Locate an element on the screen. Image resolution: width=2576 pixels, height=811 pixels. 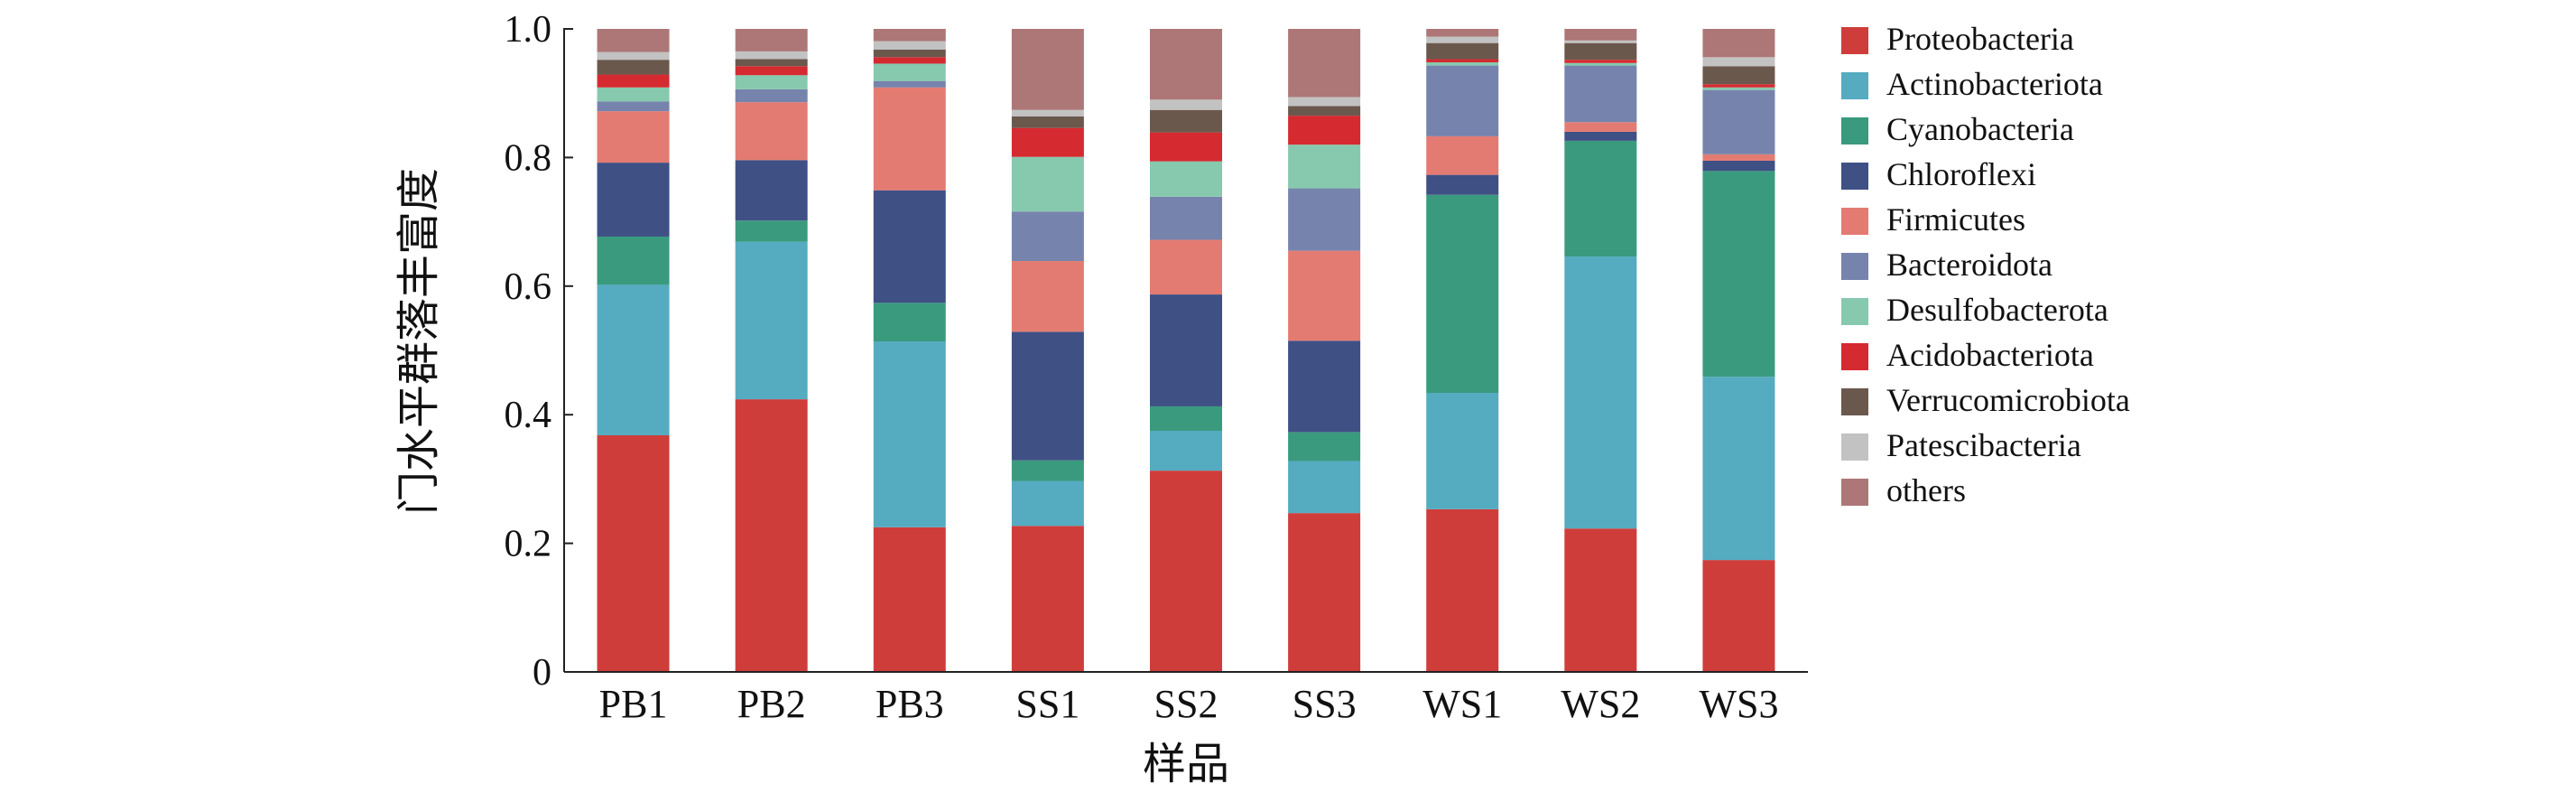
bar-segment-pb1-proteobacteria is located at coordinates (633, 553).